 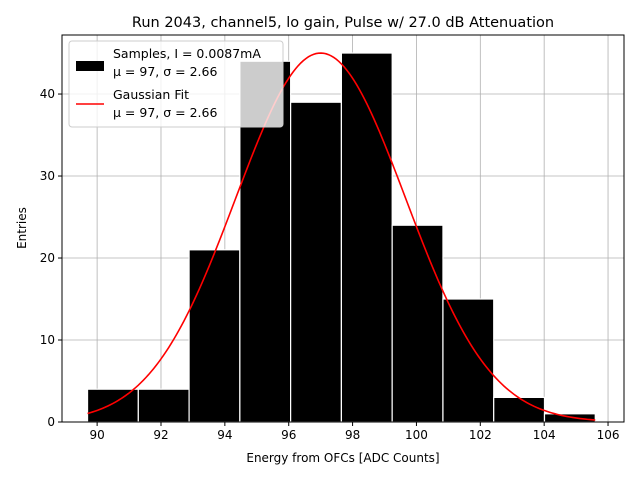 I want to click on x-tick-label: 102, so click(x=480, y=435).